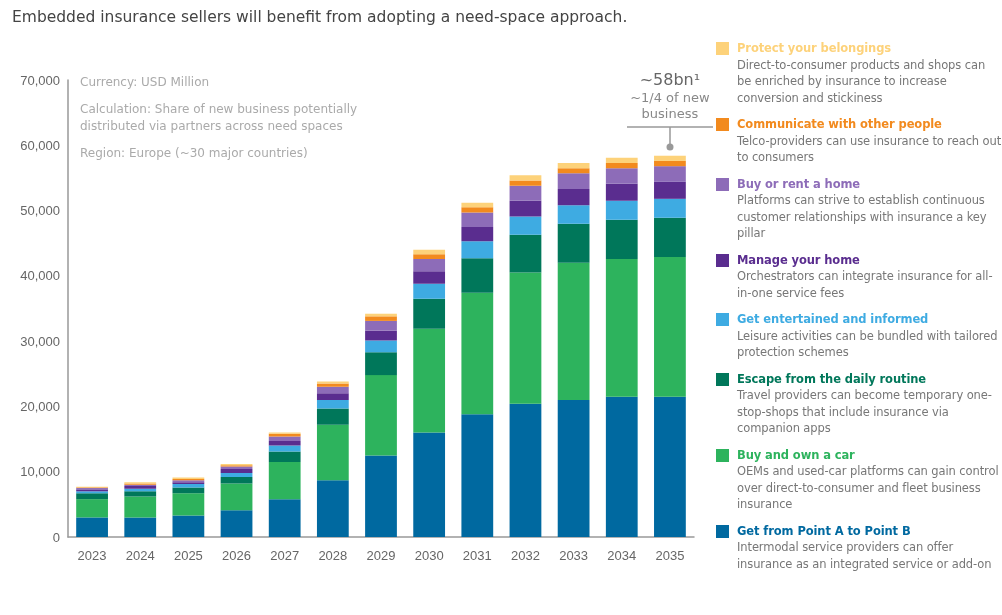  Describe the element at coordinates (40, 145) in the screenshot. I see `y-tick-label: 60,000` at that location.